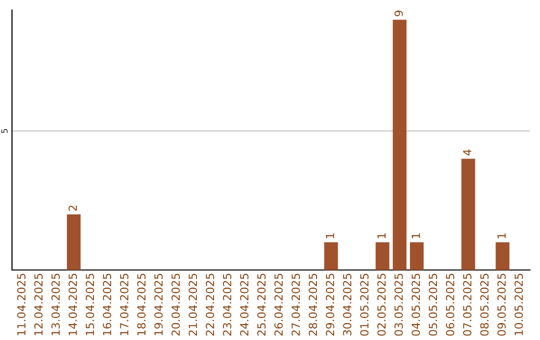 The height and width of the screenshot is (340, 540). What do you see at coordinates (398, 305) in the screenshot?
I see `x-tick-label: 03.05.2025` at bounding box center [398, 305].